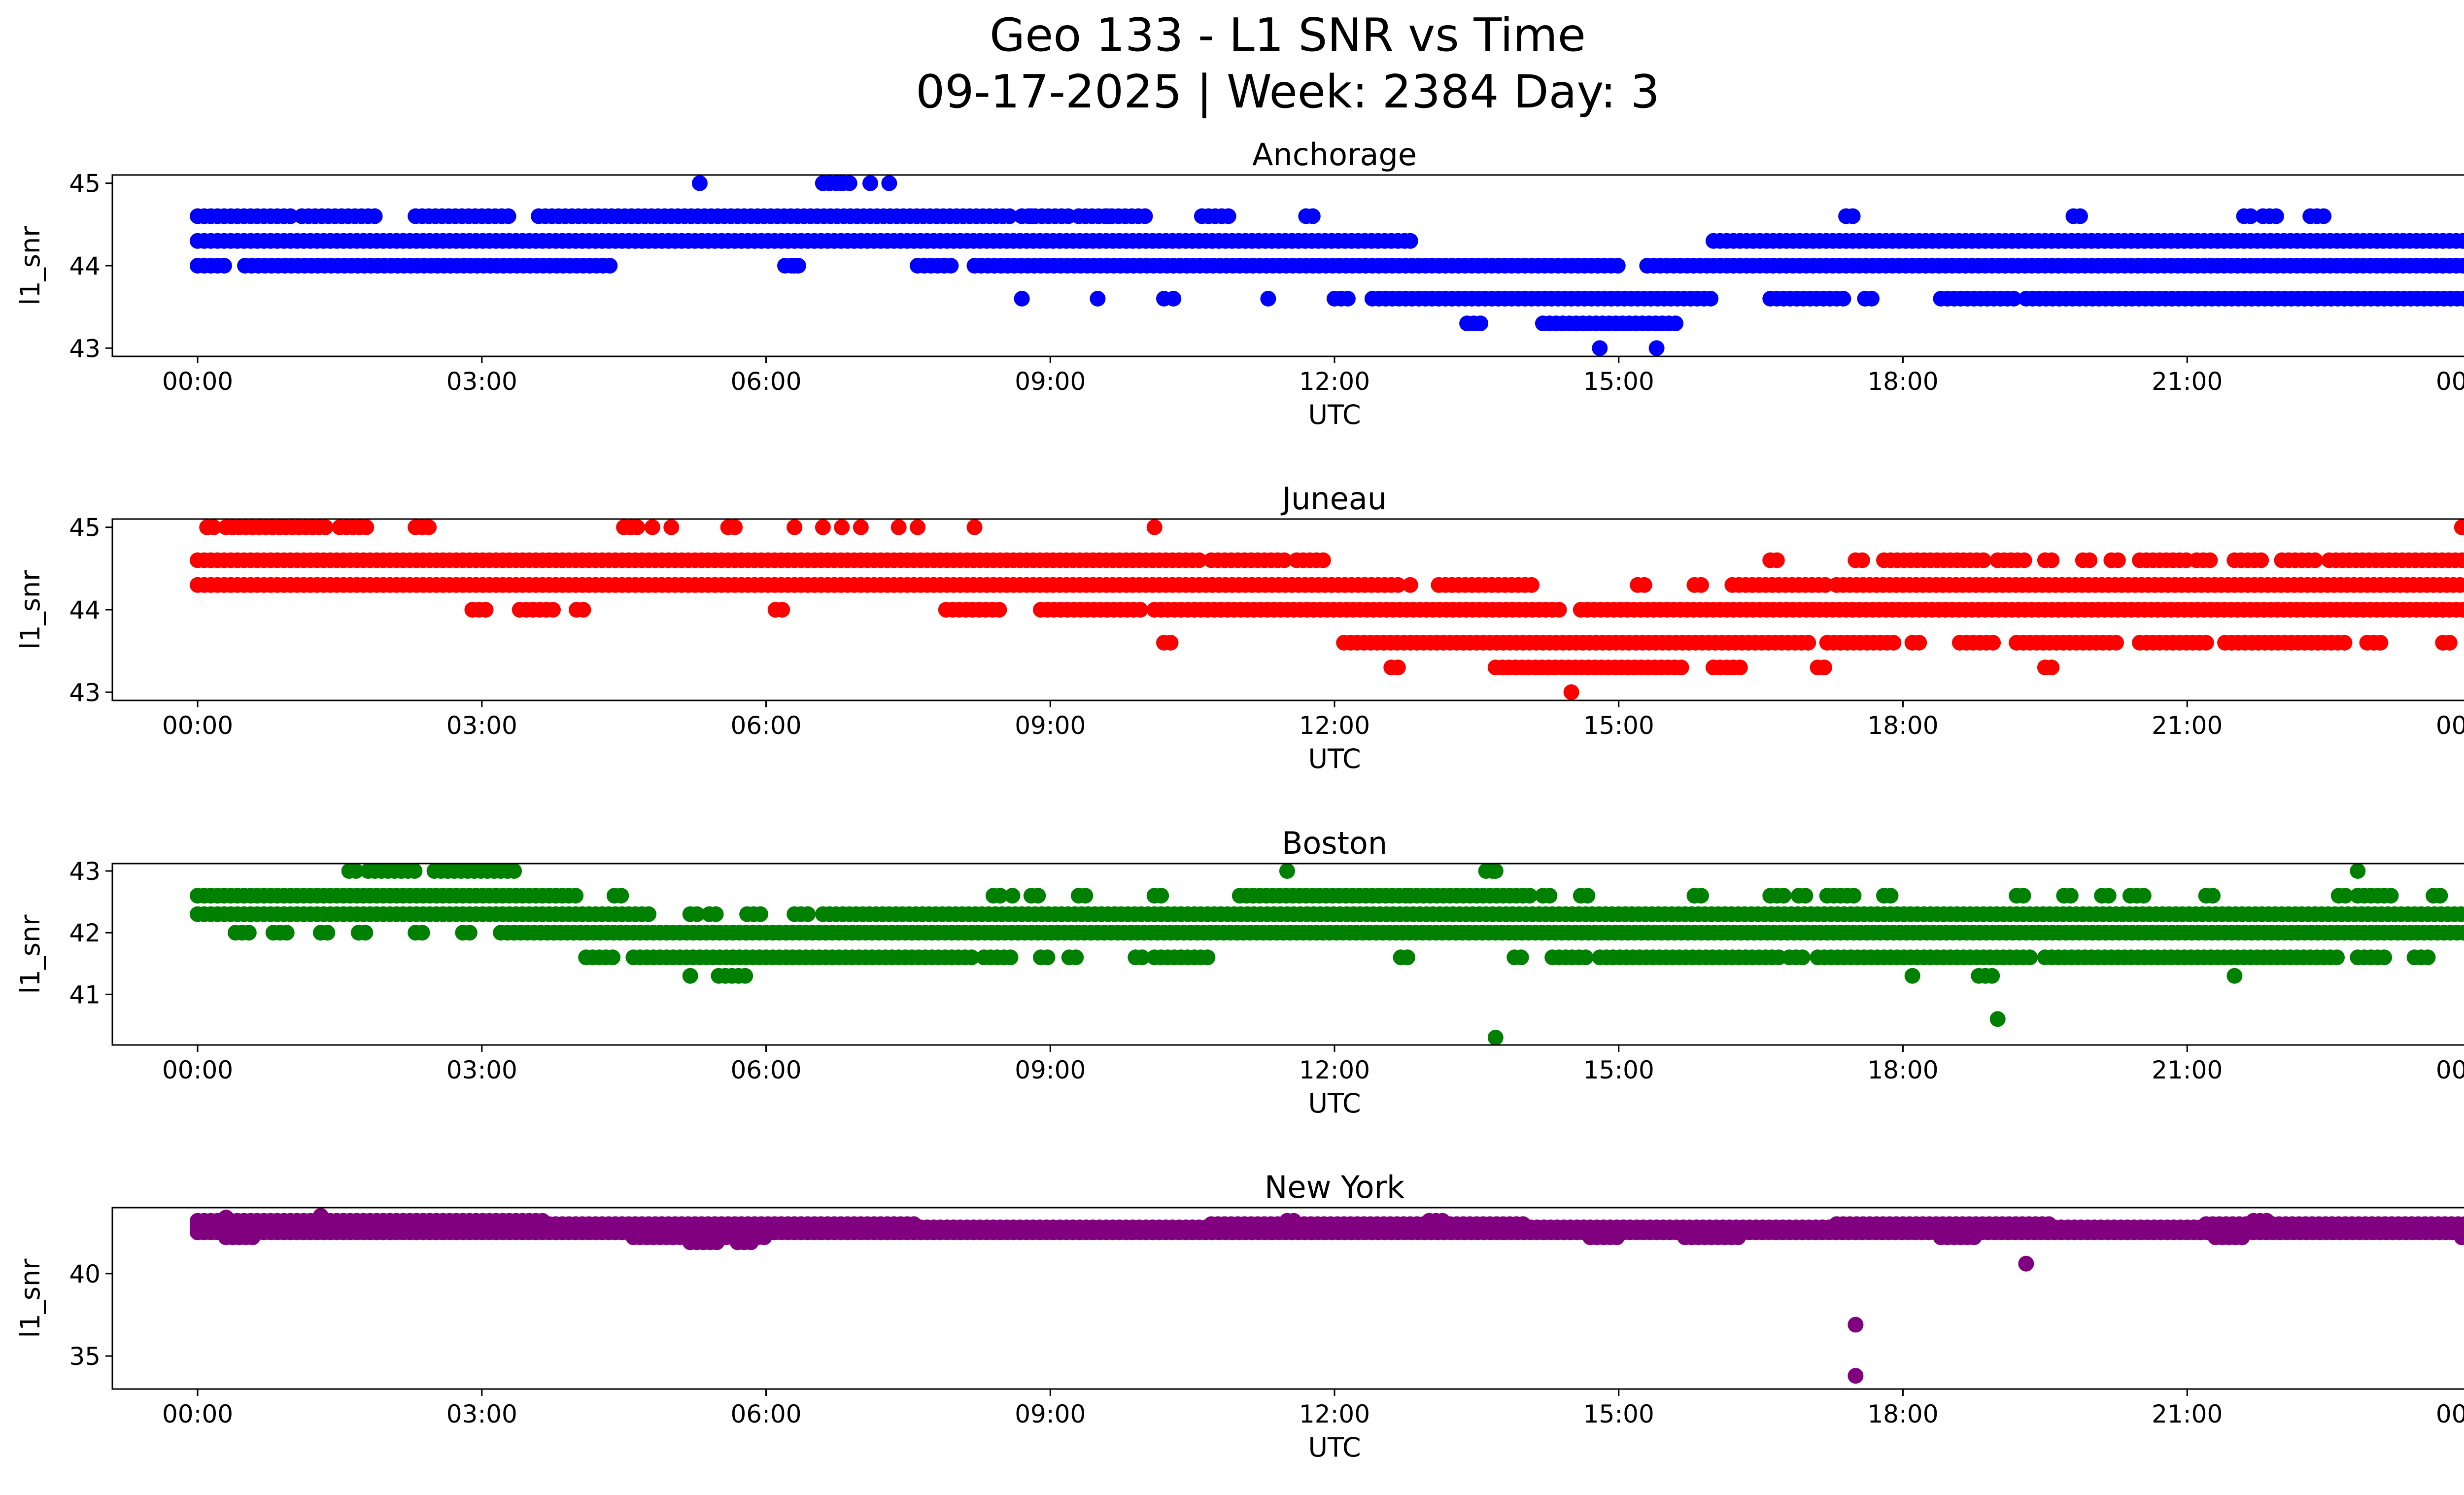  What do you see at coordinates (1327, 954) in the screenshot?
I see `data-series-boston` at bounding box center [1327, 954].